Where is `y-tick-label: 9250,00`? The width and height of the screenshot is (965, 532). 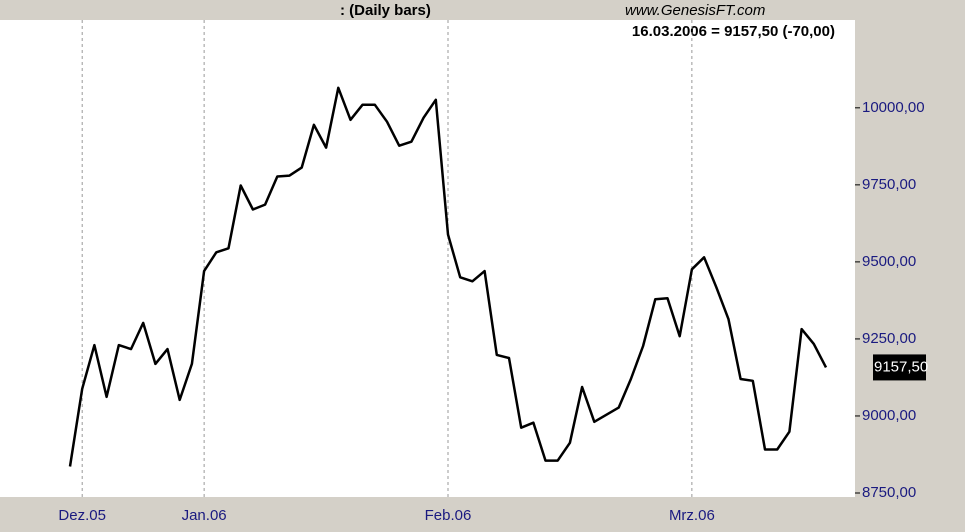 y-tick-label: 9250,00 is located at coordinates (889, 338).